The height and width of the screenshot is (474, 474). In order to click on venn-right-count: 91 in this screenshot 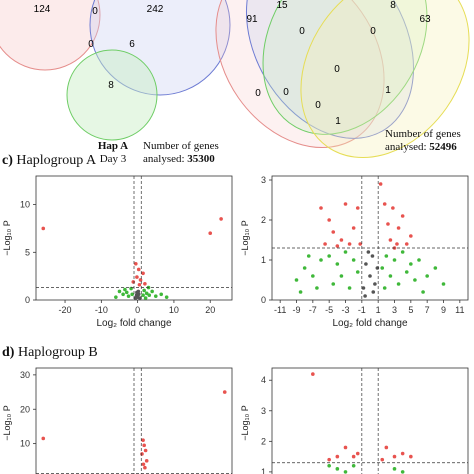, I will do `click(252, 19)`.